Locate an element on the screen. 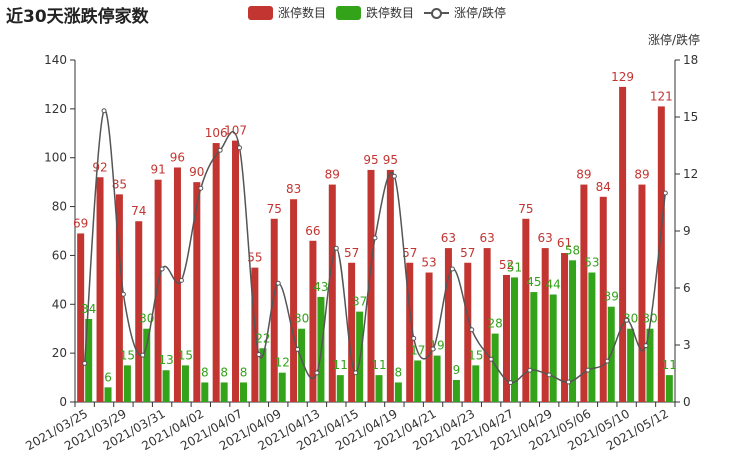 This screenshot has height=463, width=750. bar-label-limit-up: 57 is located at coordinates (409, 253).